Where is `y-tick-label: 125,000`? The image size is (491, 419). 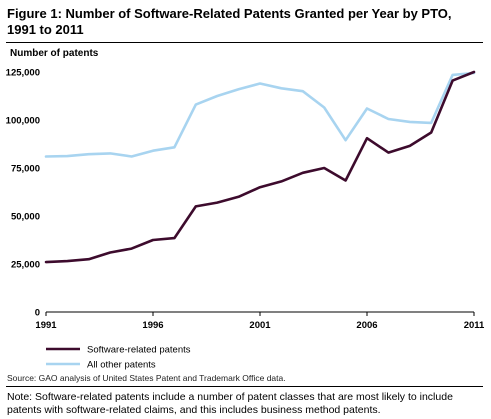
y-tick-label: 125,000 is located at coordinates (23, 73).